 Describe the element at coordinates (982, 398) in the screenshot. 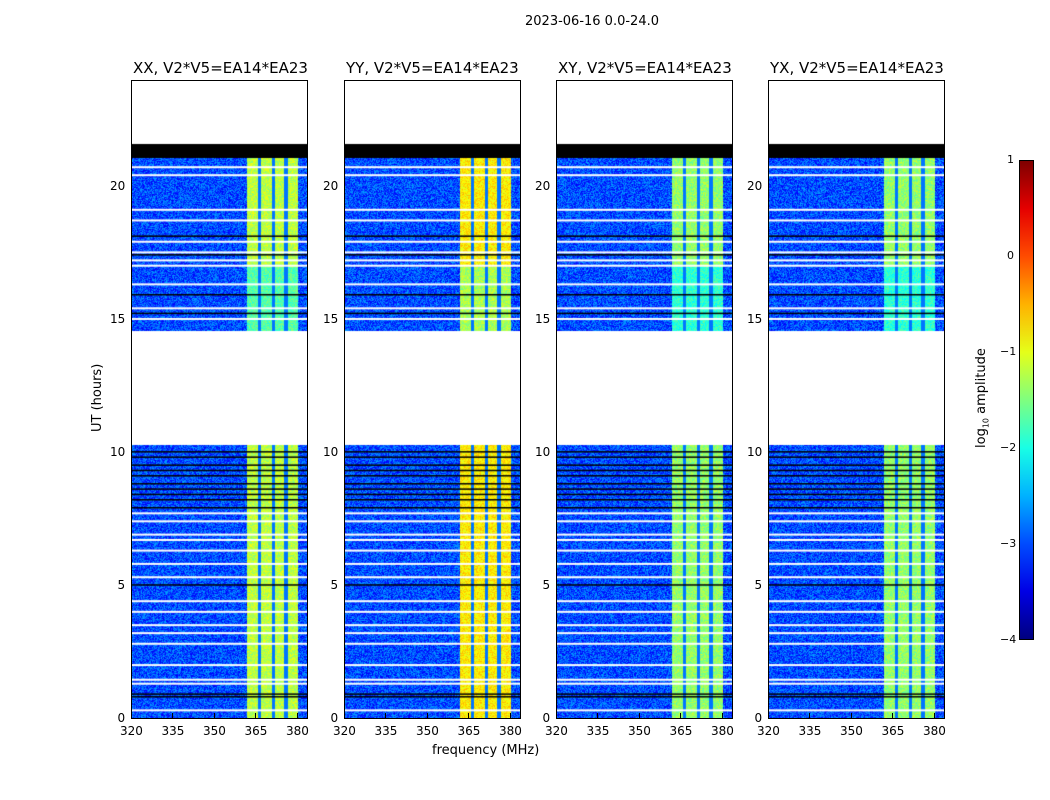

I see `colorbar-label: log10 amplitude` at that location.